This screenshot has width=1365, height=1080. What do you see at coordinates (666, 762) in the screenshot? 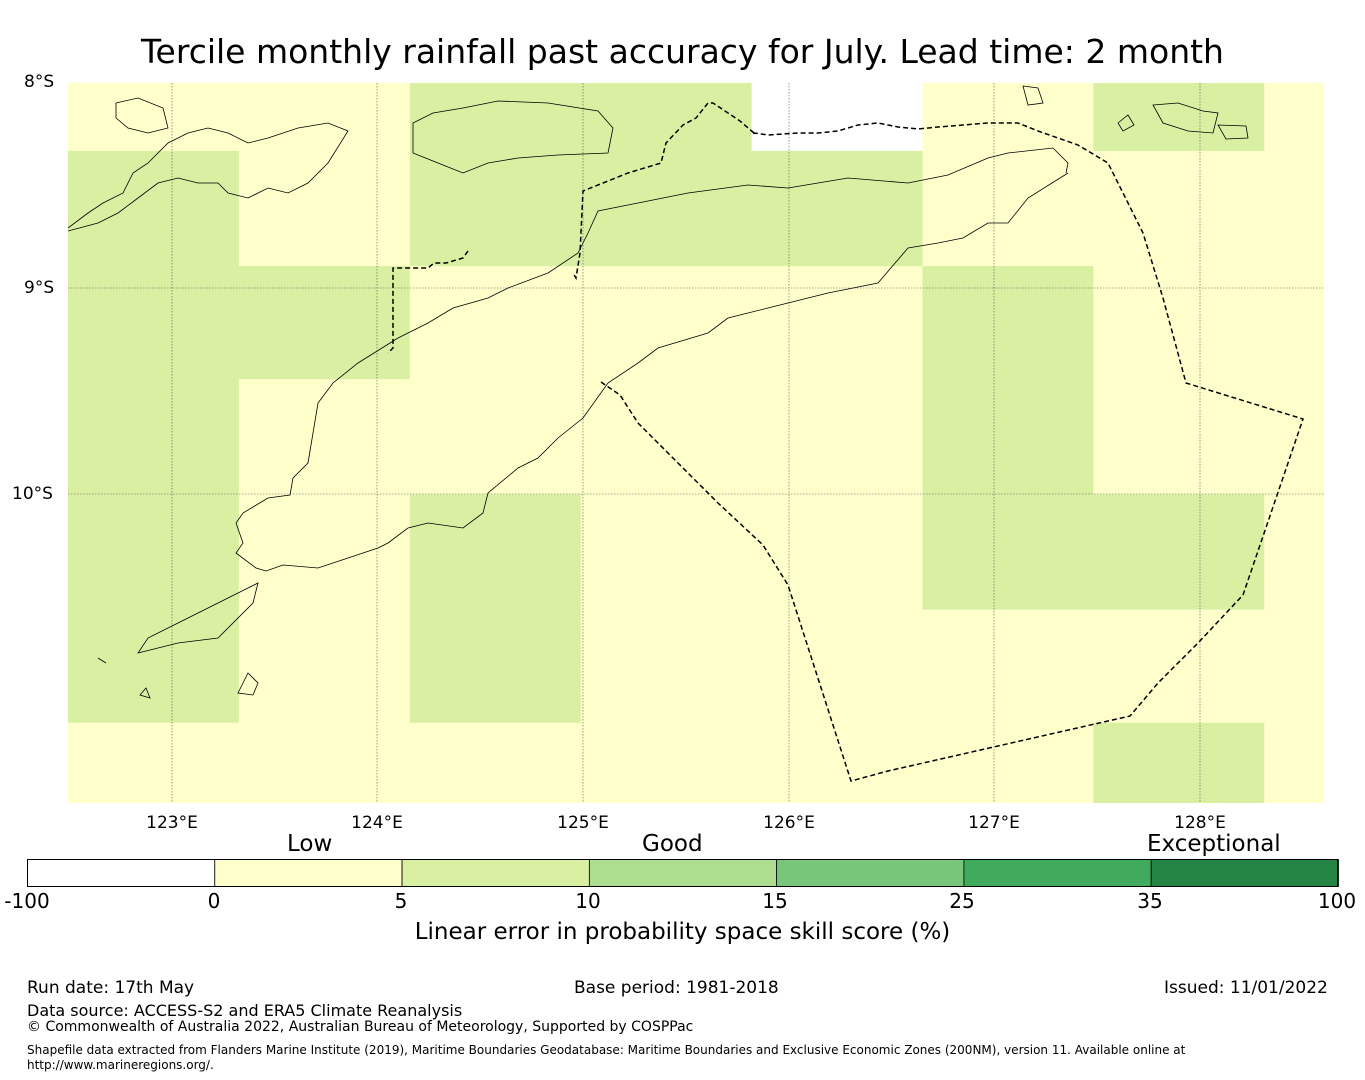
I see `grid-cell-r6-c3` at bounding box center [666, 762].